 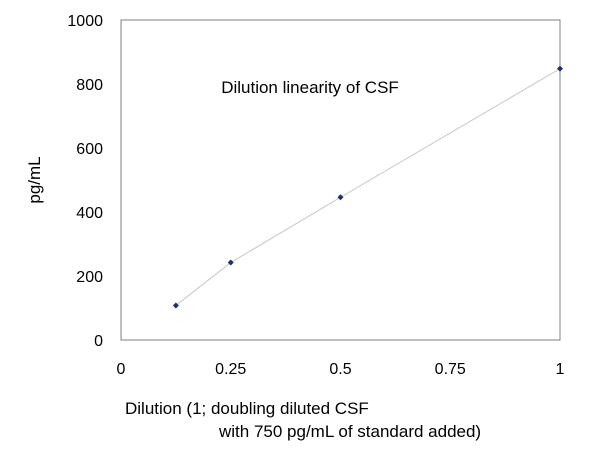 What do you see at coordinates (121, 369) in the screenshot?
I see `x-tick-label: 0` at bounding box center [121, 369].